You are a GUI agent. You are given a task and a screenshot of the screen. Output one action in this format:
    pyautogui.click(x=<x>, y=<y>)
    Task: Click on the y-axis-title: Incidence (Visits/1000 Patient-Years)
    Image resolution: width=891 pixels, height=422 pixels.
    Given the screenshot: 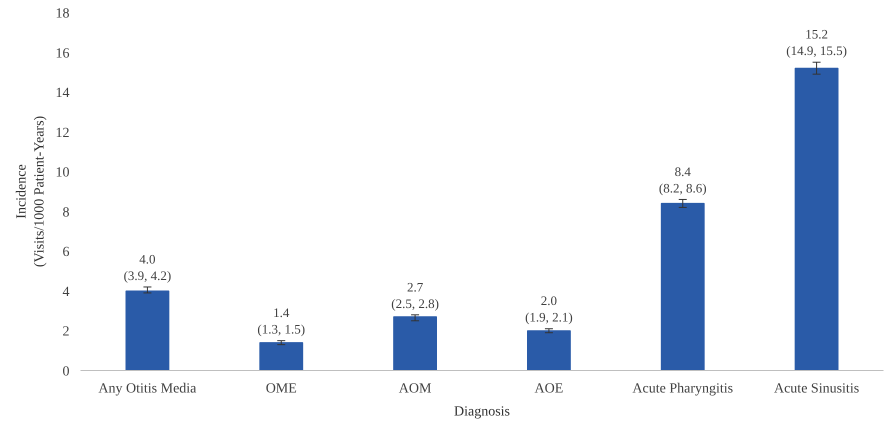 What is the action you would take?
    pyautogui.click(x=31, y=191)
    